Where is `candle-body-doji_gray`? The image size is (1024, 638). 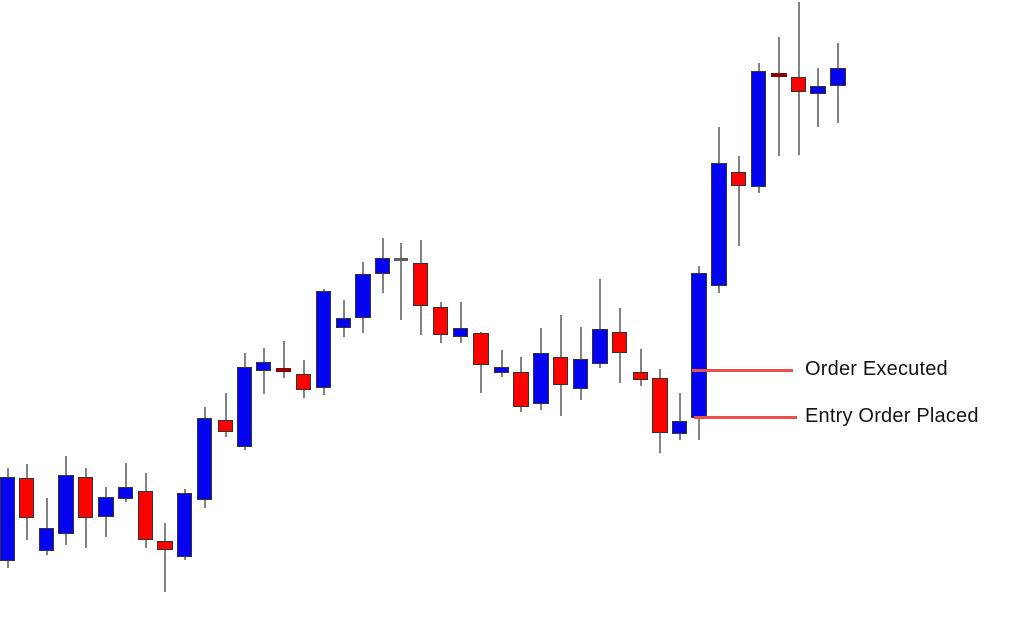
candle-body-doji_gray is located at coordinates (401, 259).